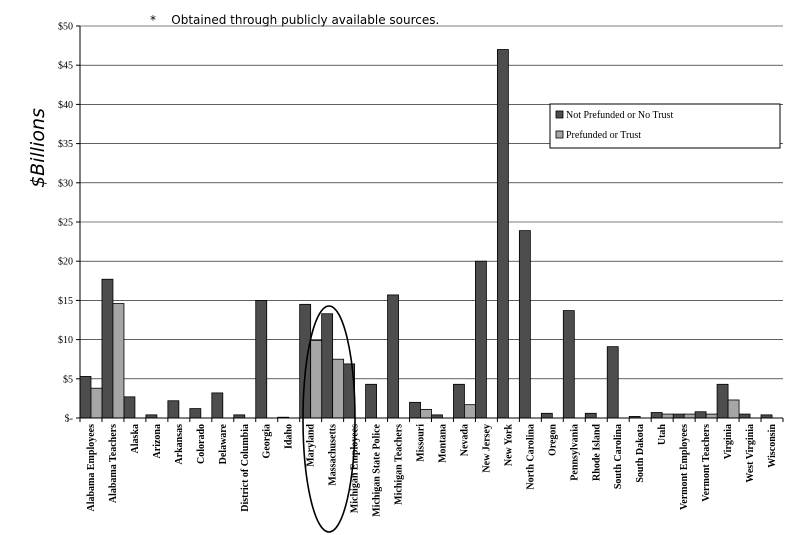 The height and width of the screenshot is (535, 788). What do you see at coordinates (65, 301) in the screenshot?
I see `y-tick-label: $15` at bounding box center [65, 301].